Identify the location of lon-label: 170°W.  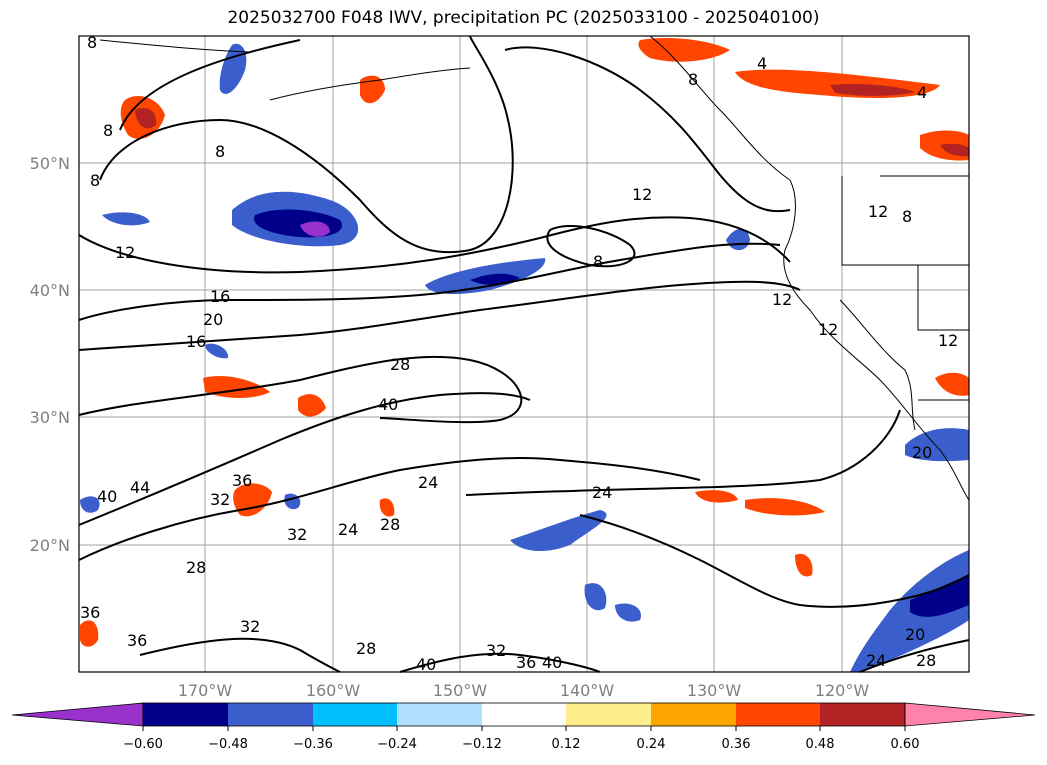
(205, 690).